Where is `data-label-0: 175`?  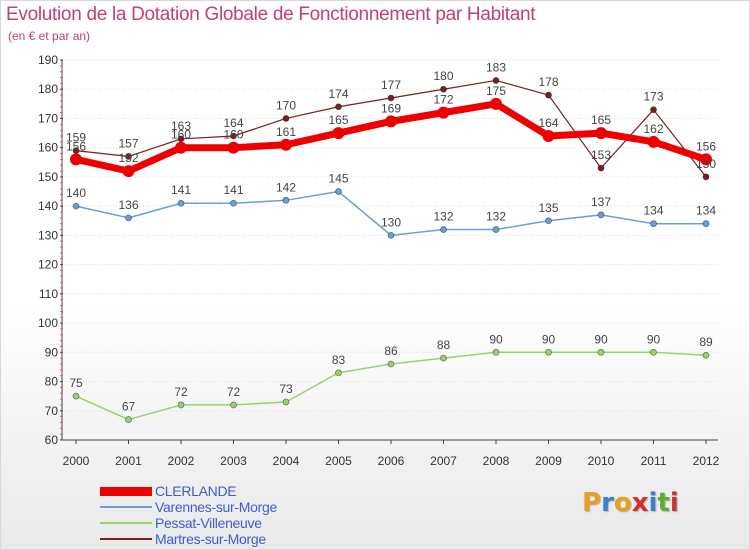 data-label-0: 175 is located at coordinates (496, 91).